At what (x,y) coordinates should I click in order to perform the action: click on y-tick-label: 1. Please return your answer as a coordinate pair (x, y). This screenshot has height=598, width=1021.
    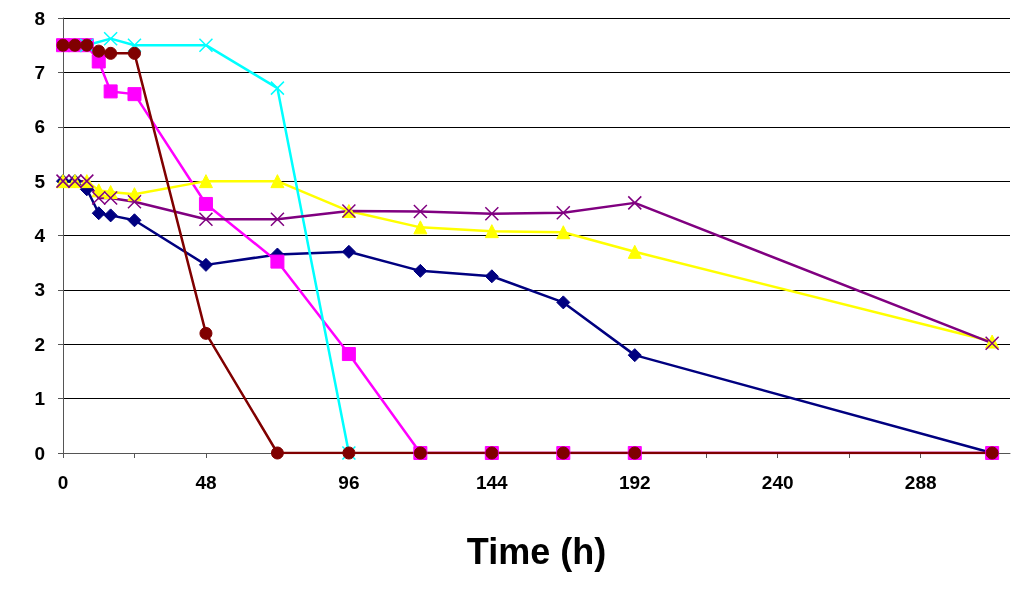
    Looking at the image, I should click on (40, 399).